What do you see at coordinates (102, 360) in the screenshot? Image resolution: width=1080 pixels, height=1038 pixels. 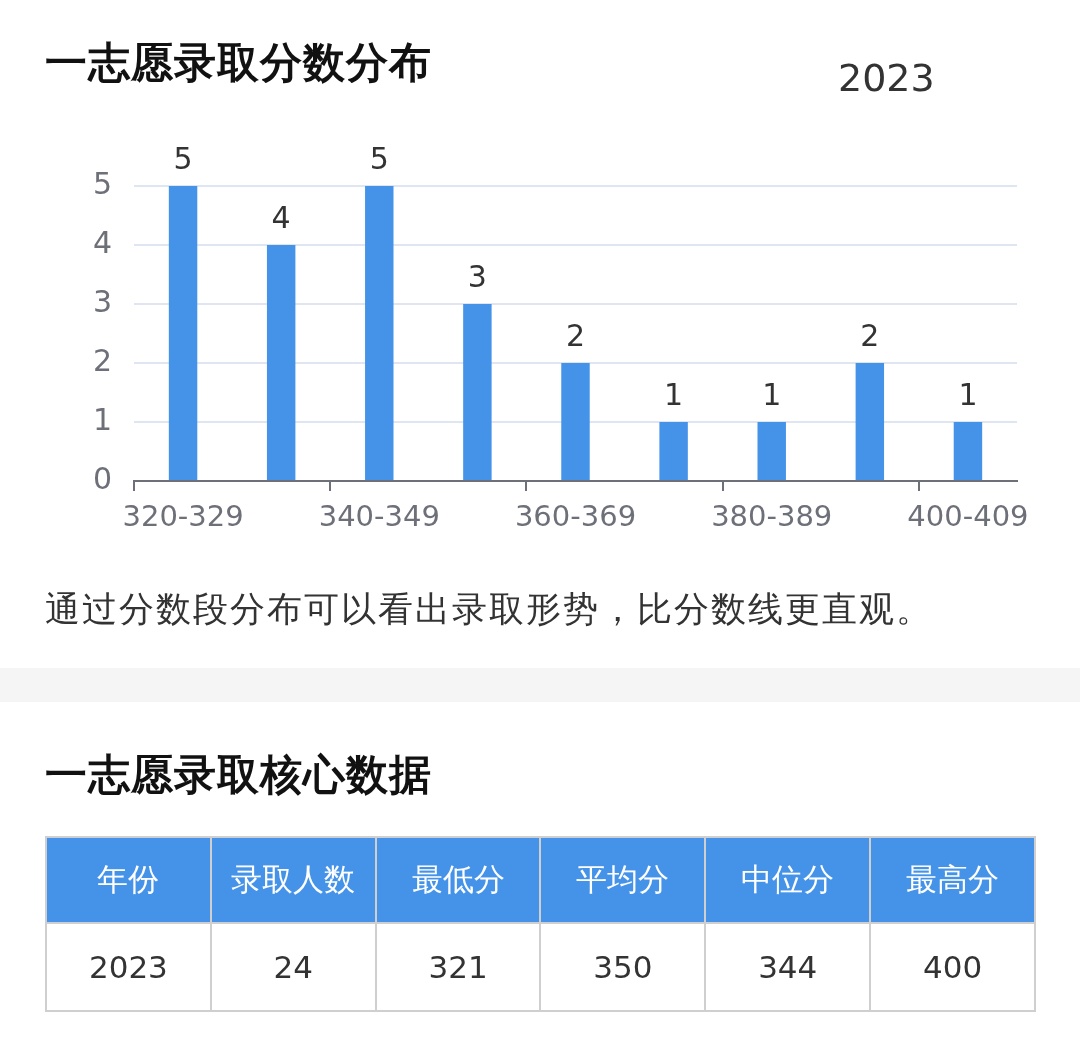 I see `y-tick-label: 2` at bounding box center [102, 360].